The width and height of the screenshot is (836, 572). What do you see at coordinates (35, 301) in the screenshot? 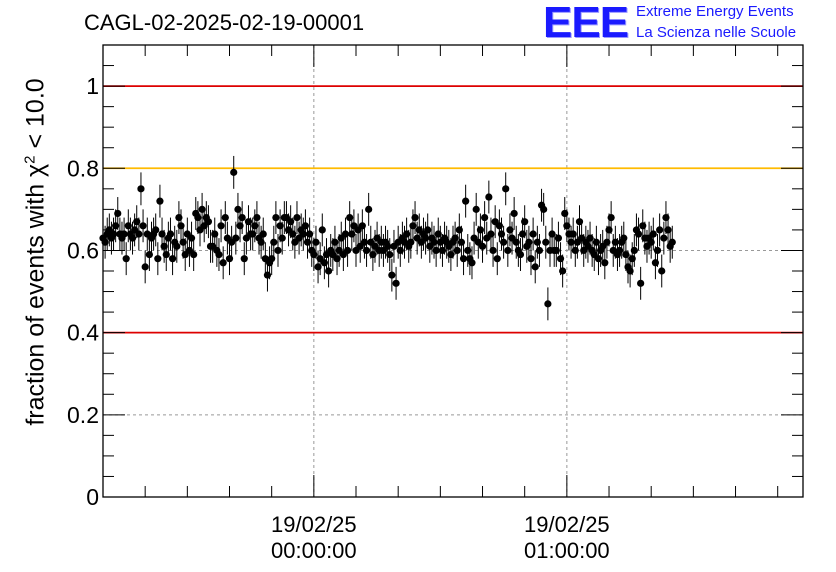
I see `y-axis-label-prefix: fraction of events with` at bounding box center [35, 301].